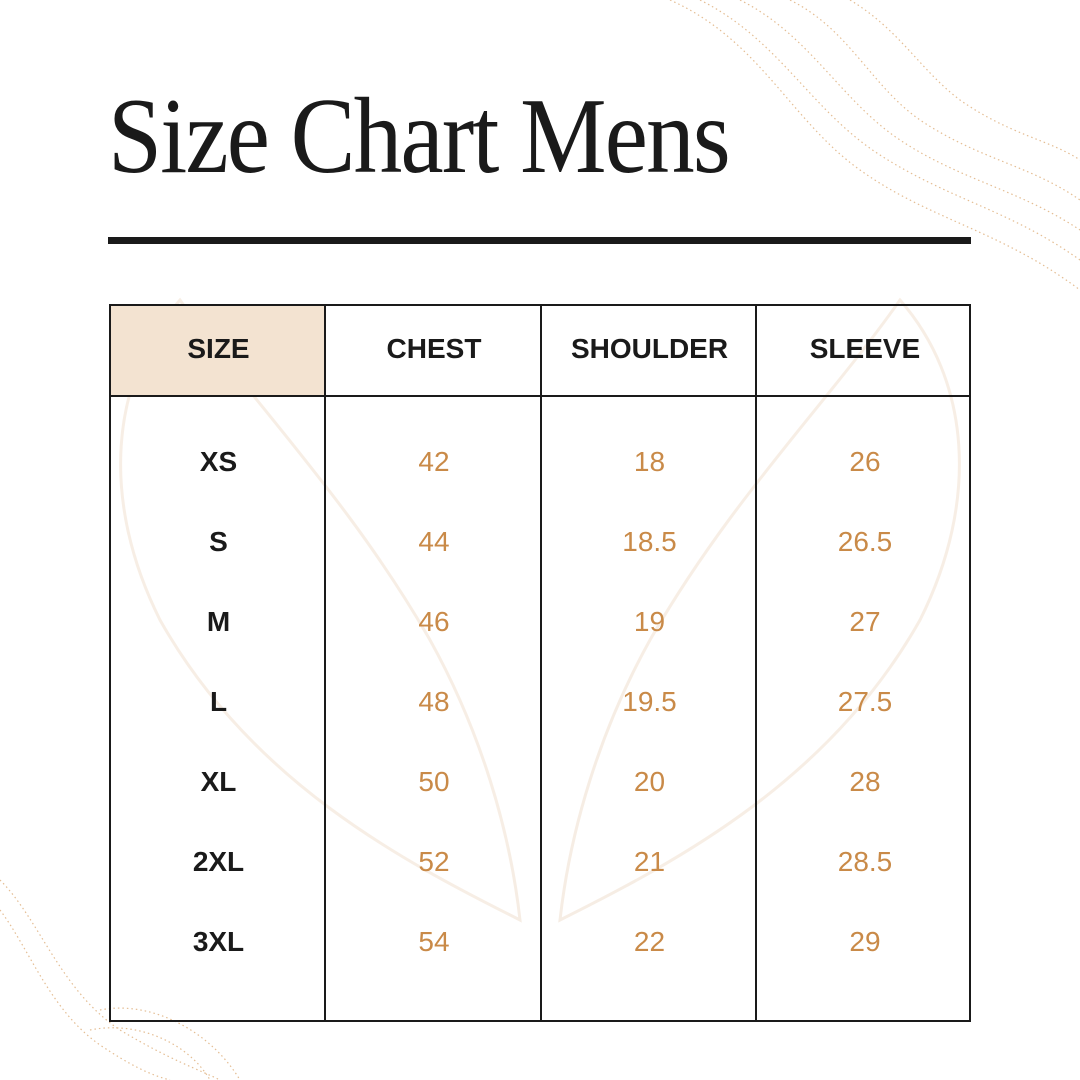 The image size is (1080, 1080). Describe the element at coordinates (649, 861) in the screenshot. I see `measurement: 21` at that location.